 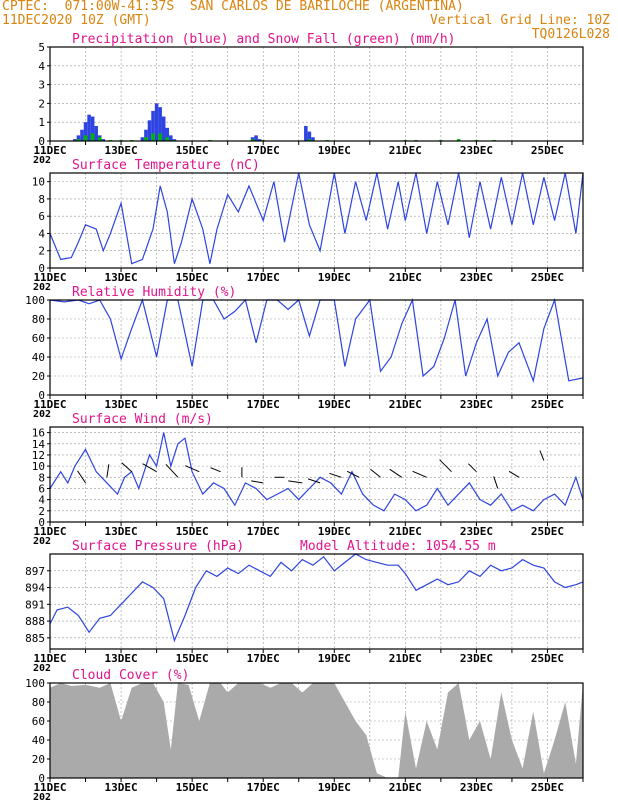 I want to click on y-tick-label: 12, so click(x=38, y=455).